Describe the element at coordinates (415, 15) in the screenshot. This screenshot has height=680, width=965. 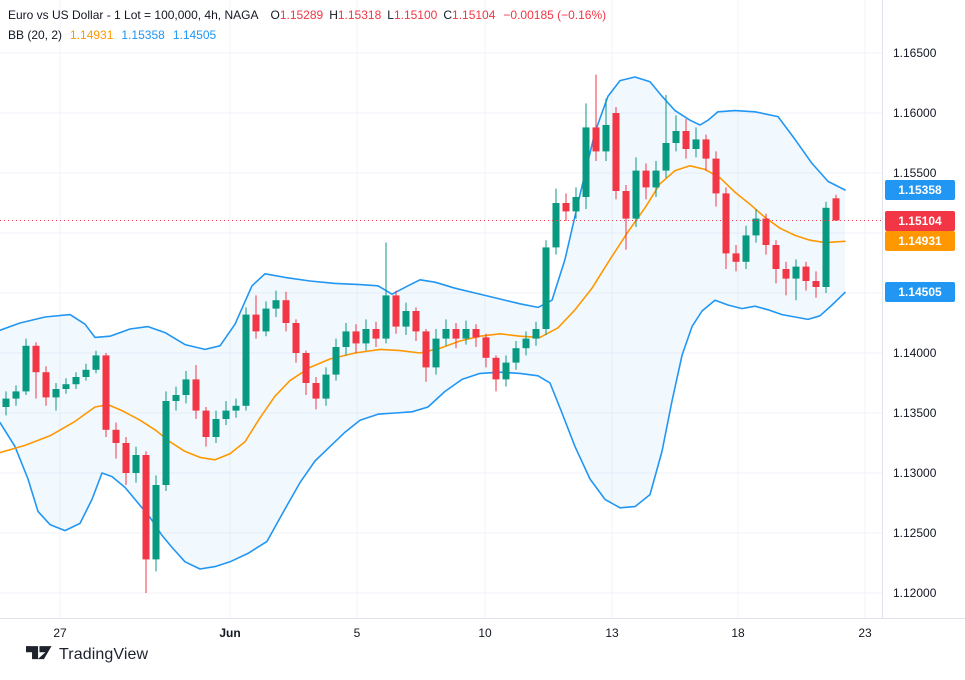
I see `low-value: 1.15100` at that location.